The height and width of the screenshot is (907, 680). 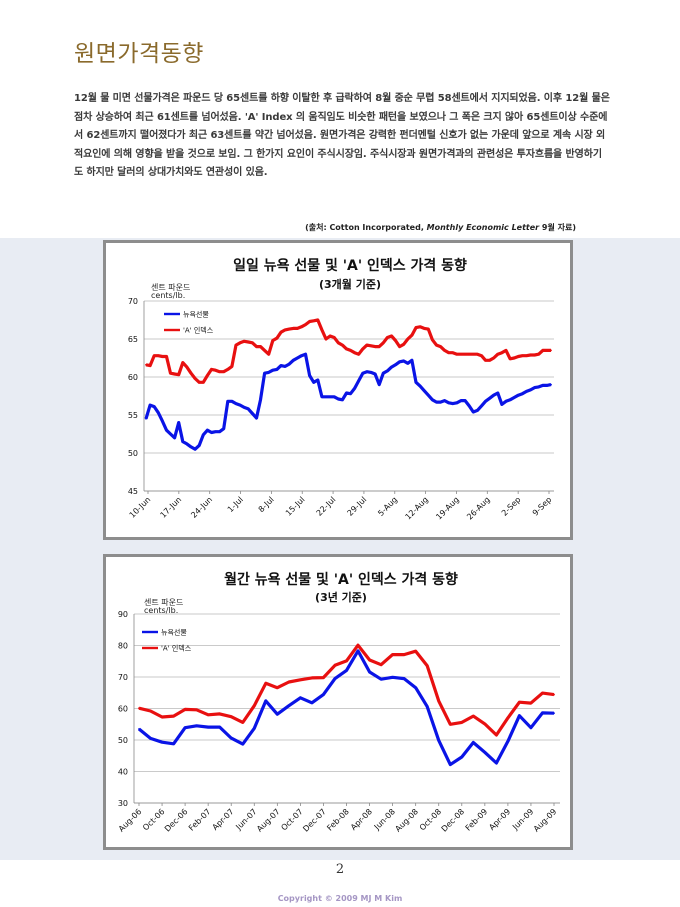 I want to click on x-tick-label: Oct-06, so click(x=153, y=819).